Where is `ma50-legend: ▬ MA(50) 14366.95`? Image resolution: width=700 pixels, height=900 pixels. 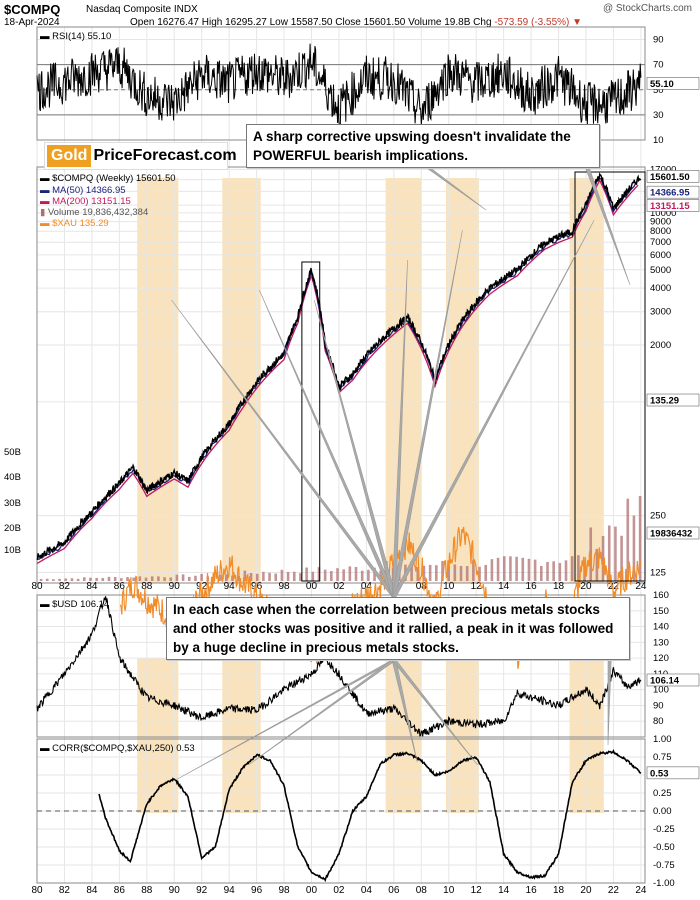
ma50-legend: ▬ MA(50) 14366.95 is located at coordinates (83, 190).